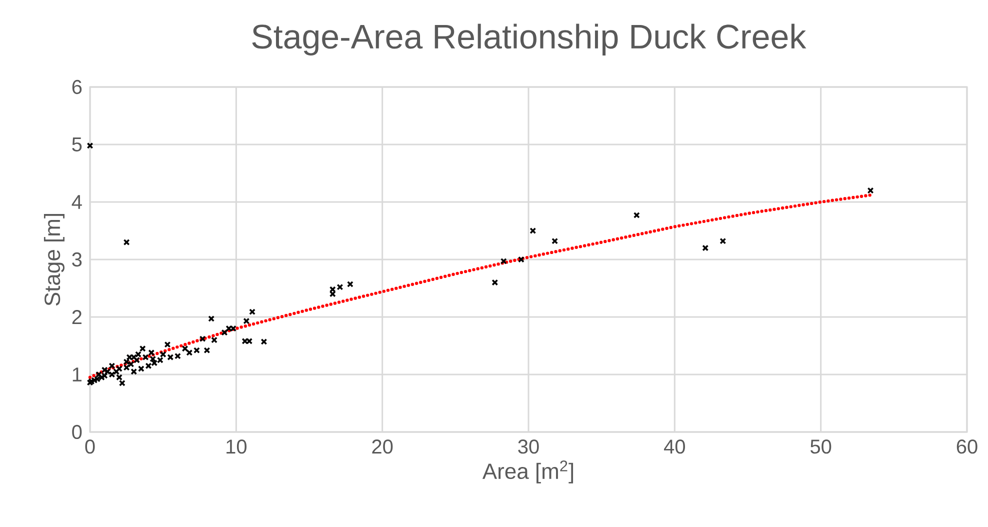 The image size is (988, 527). Describe the element at coordinates (77, 375) in the screenshot. I see `y-tick-label: 1` at that location.